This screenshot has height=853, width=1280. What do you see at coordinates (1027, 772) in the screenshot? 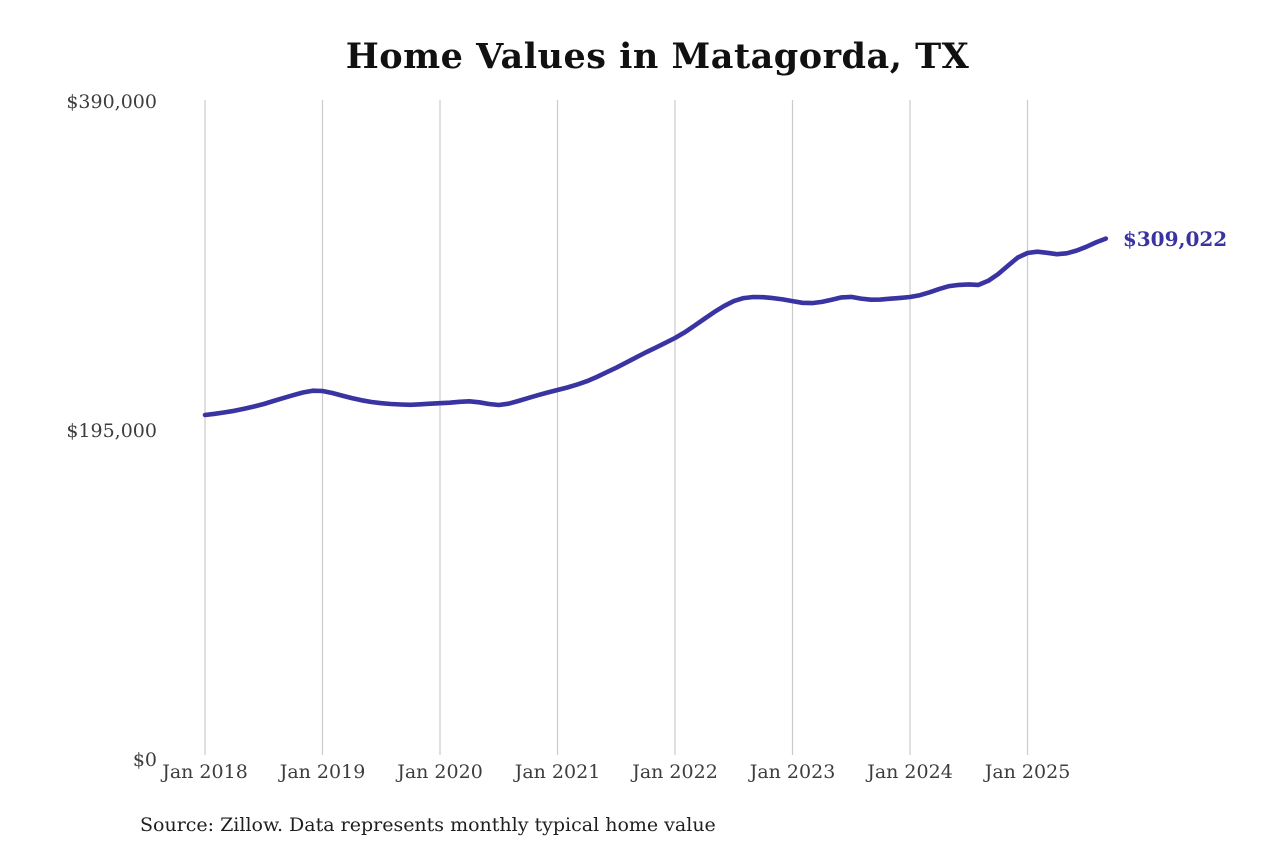
I see `x-tick-label: Jan 2025` at bounding box center [1027, 772].